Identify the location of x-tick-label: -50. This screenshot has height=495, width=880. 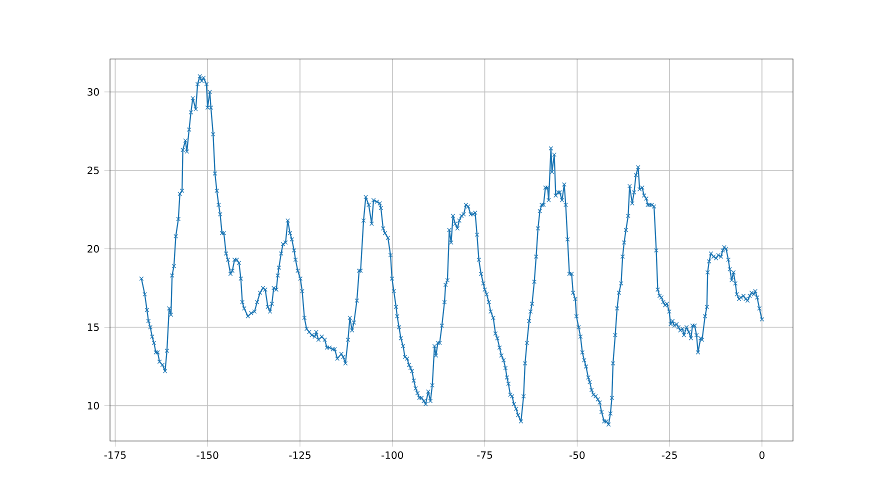
(577, 455).